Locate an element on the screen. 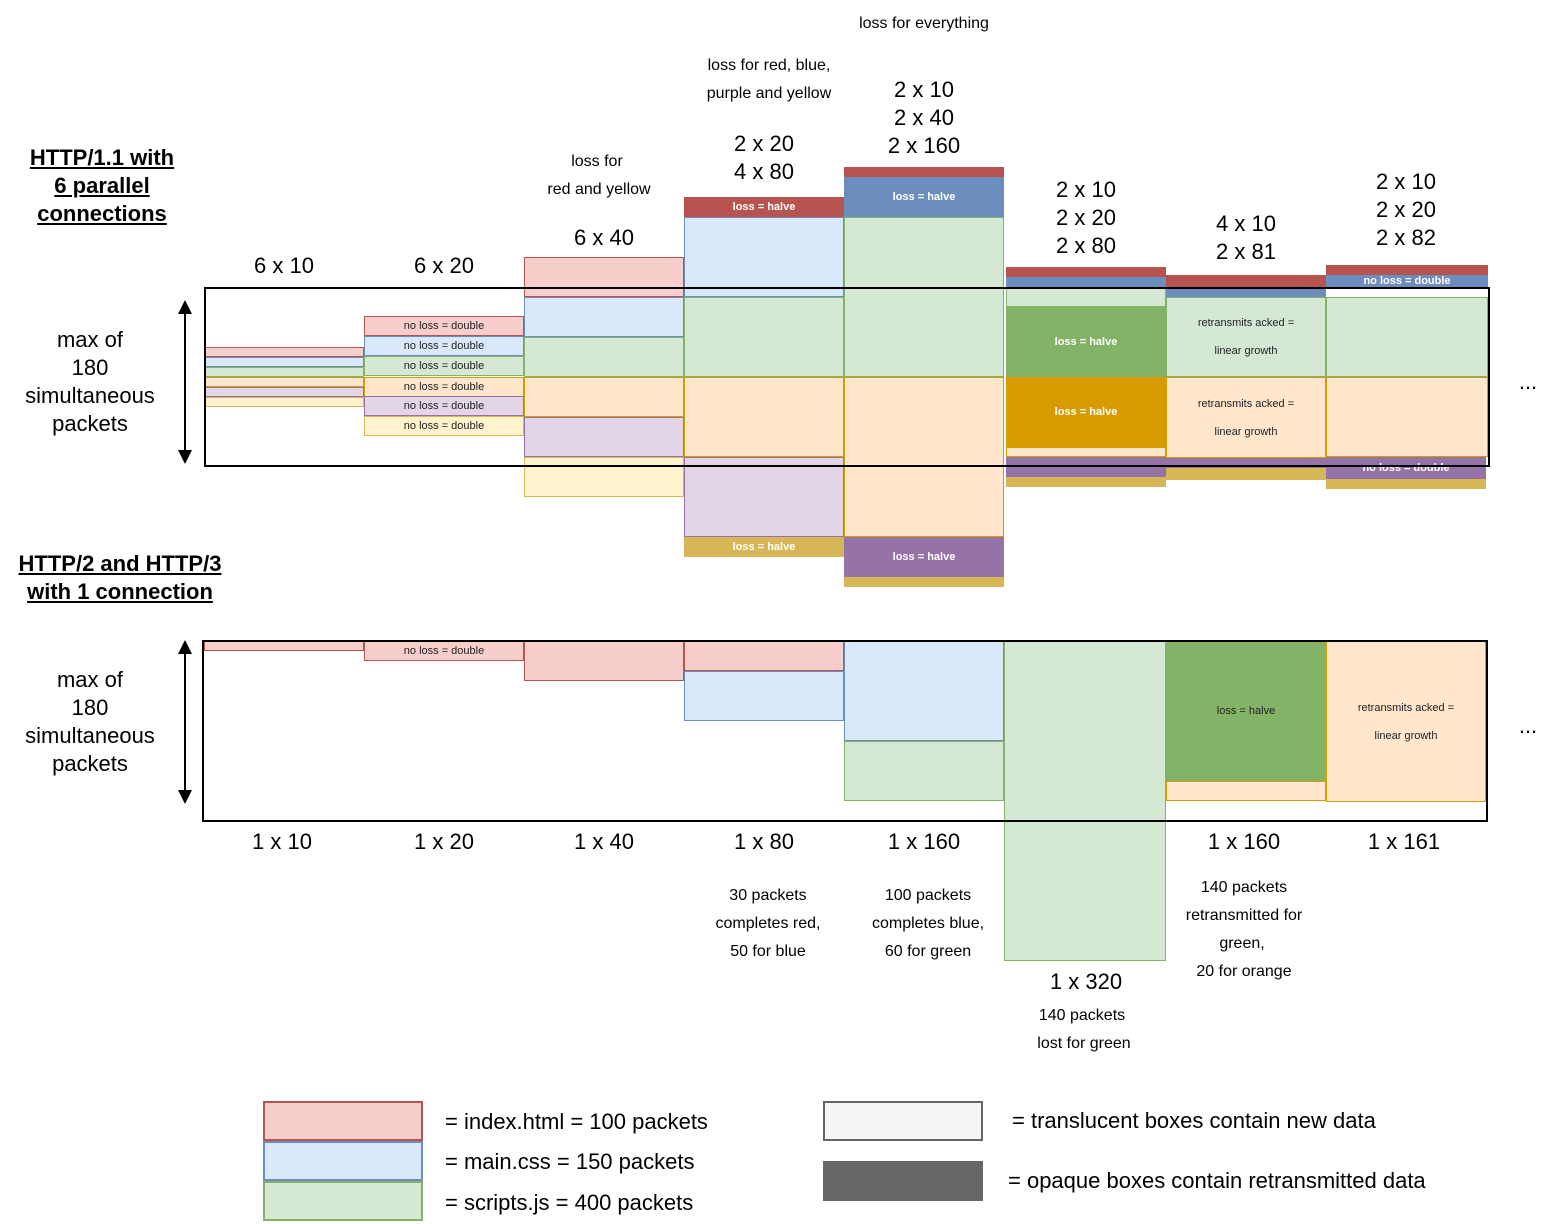  s1-c3-orange is located at coordinates (604, 397).